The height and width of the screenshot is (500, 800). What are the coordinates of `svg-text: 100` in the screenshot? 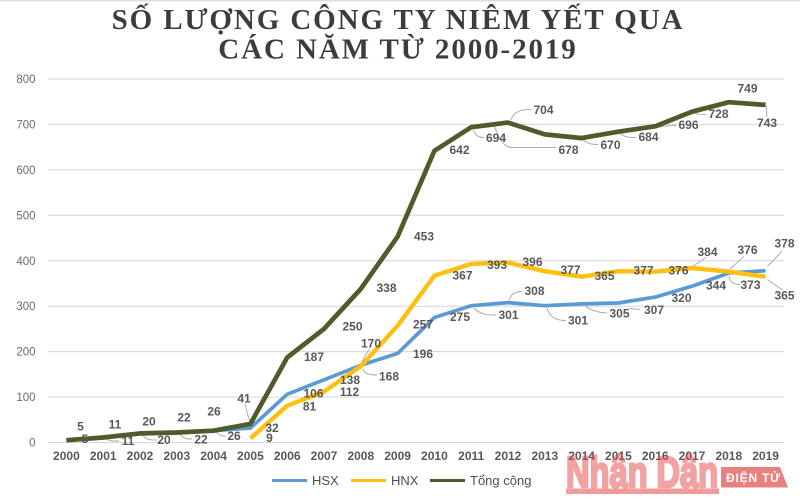 It's located at (25, 398).